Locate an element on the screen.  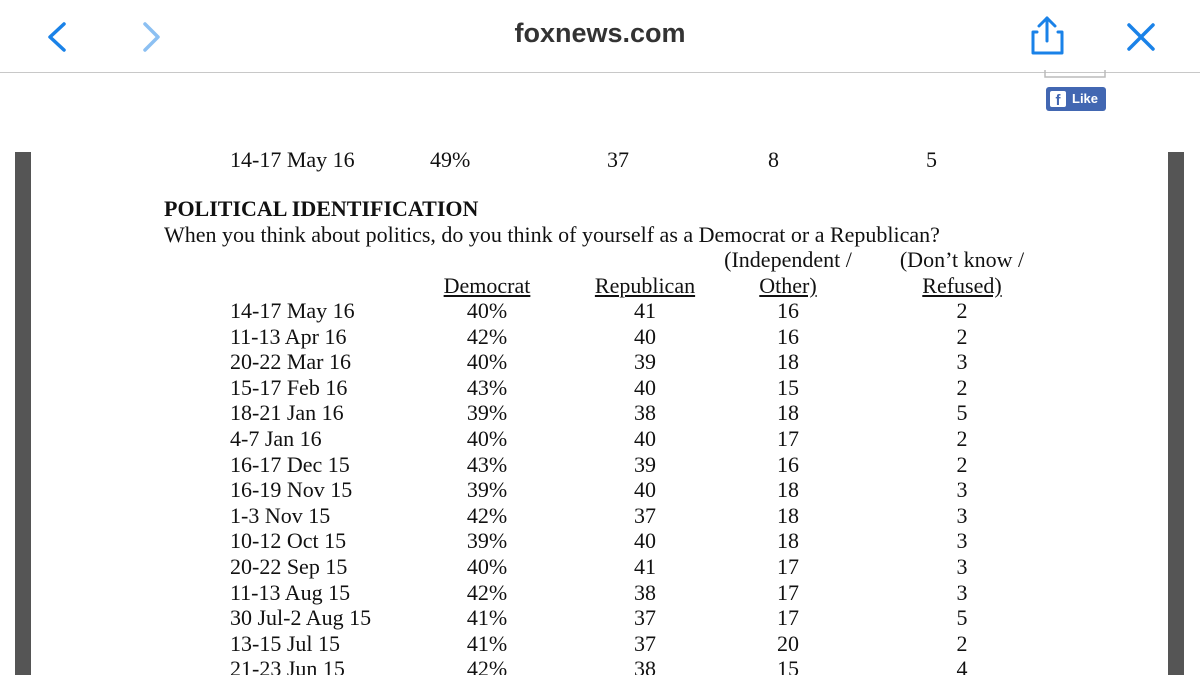
cell: 4 is located at coordinates (962, 665).